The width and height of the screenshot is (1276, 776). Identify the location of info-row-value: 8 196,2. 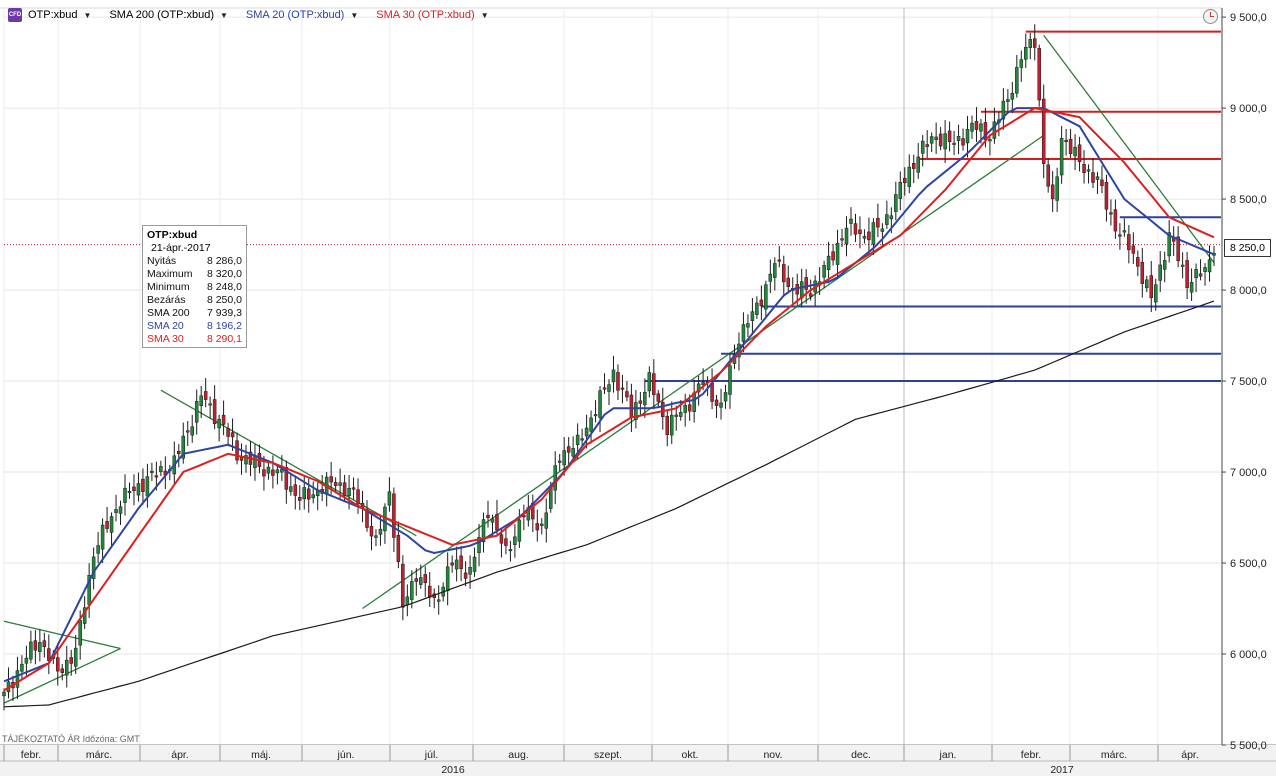
(224, 326).